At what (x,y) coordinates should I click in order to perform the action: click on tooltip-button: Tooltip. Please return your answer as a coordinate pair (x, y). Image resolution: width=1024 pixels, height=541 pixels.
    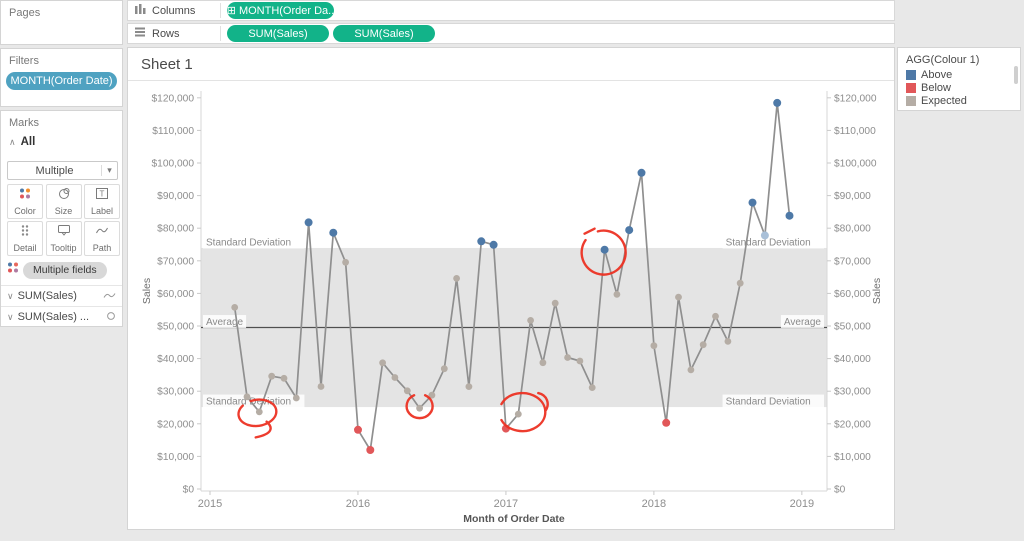
    Looking at the image, I should click on (63, 238).